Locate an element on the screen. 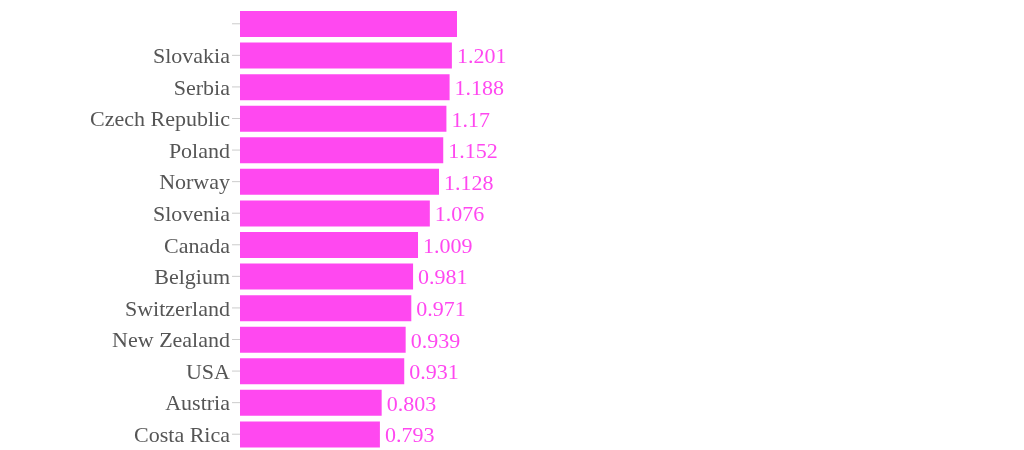 This screenshot has width=1024, height=450. y-tick-label: Belgium is located at coordinates (192, 277).